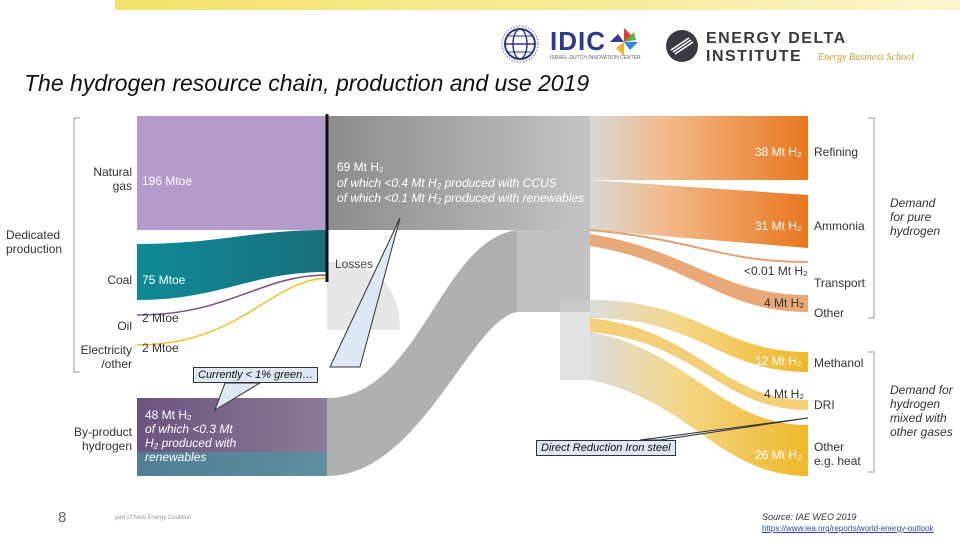 The width and height of the screenshot is (960, 540). What do you see at coordinates (682, 46) in the screenshot?
I see `edi-emblem-icon` at bounding box center [682, 46].